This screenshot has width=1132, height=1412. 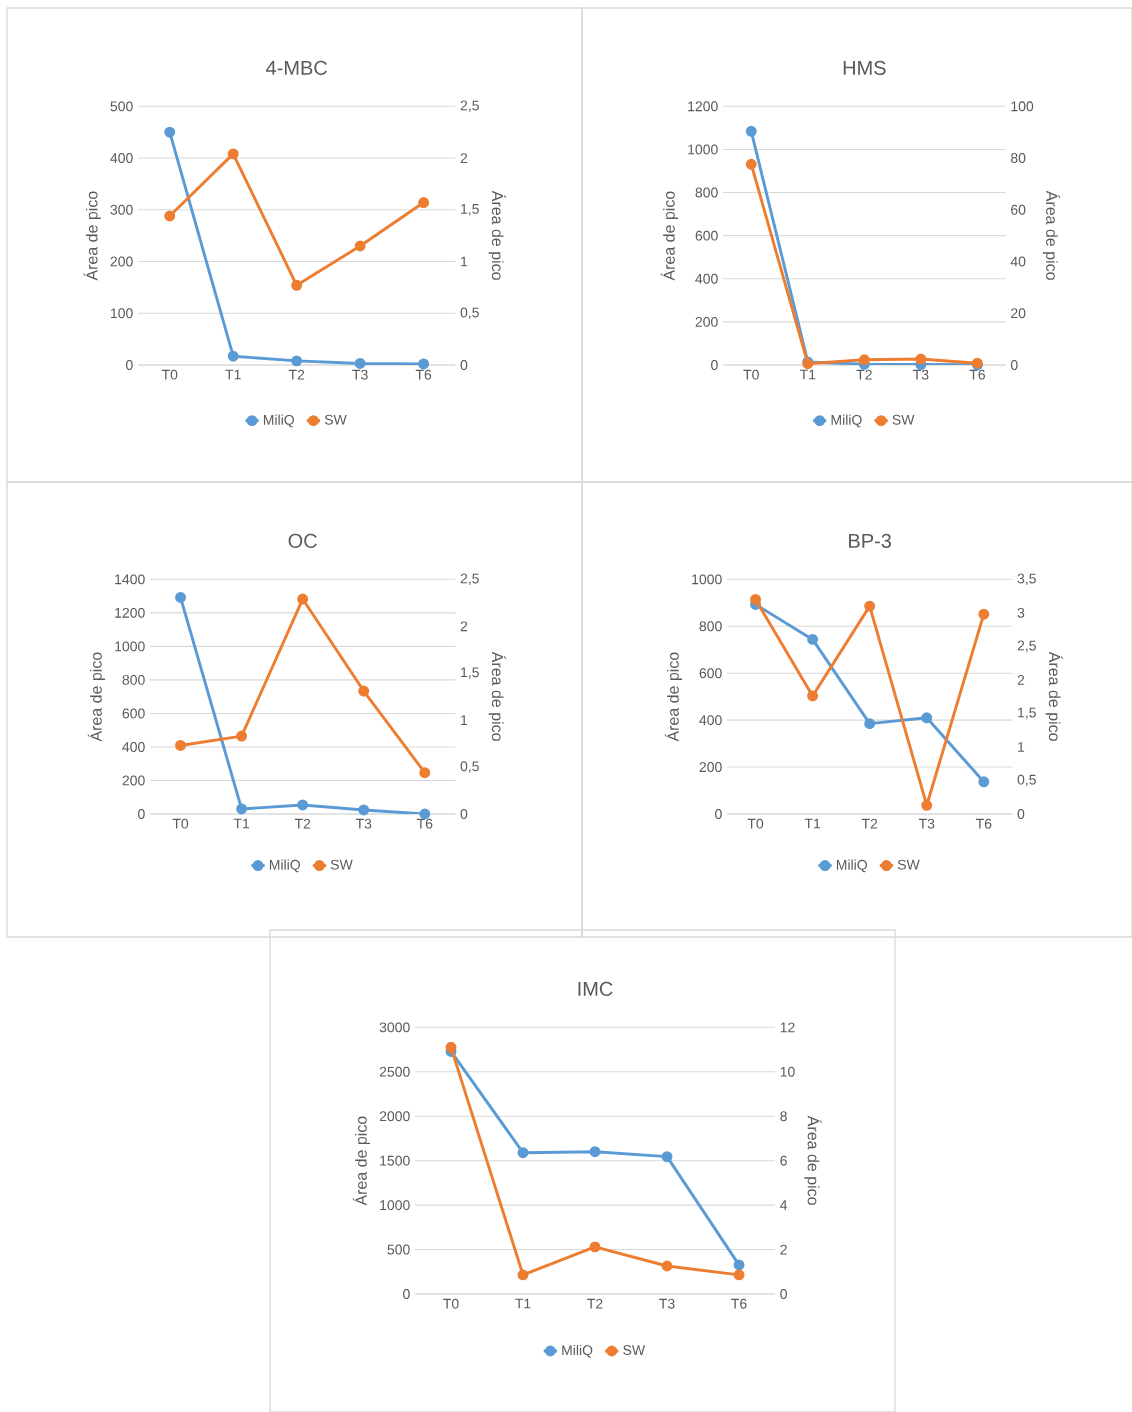 I want to click on chart-title: OC, so click(x=302, y=540).